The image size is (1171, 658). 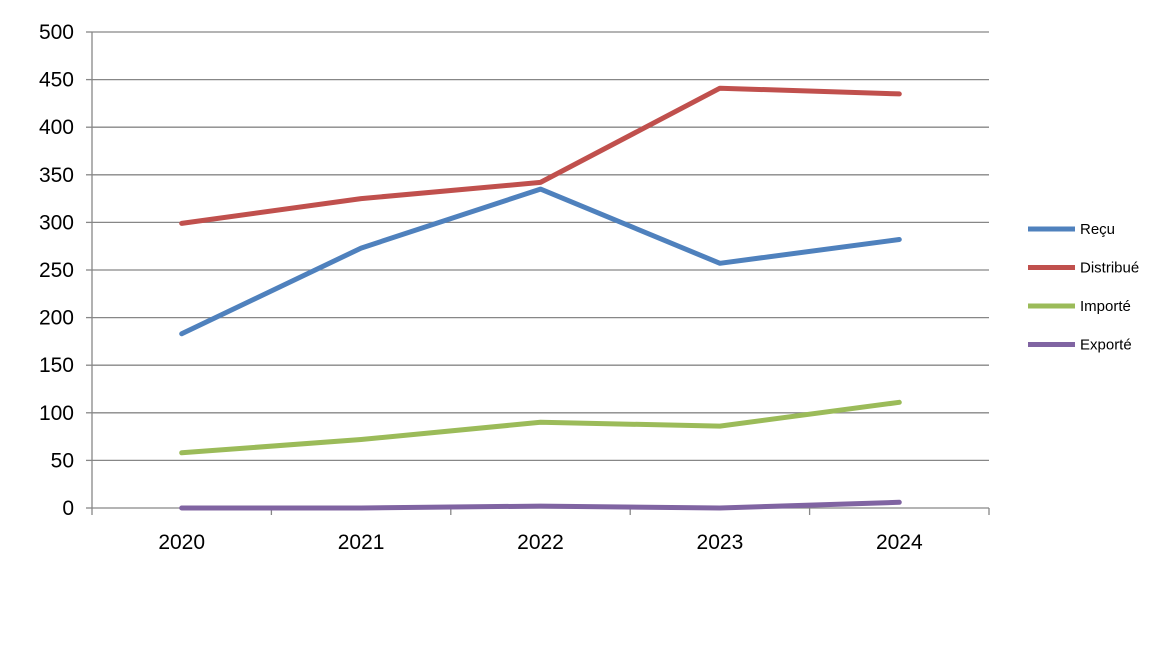 What do you see at coordinates (540, 427) in the screenshot?
I see `series-2-line` at bounding box center [540, 427].